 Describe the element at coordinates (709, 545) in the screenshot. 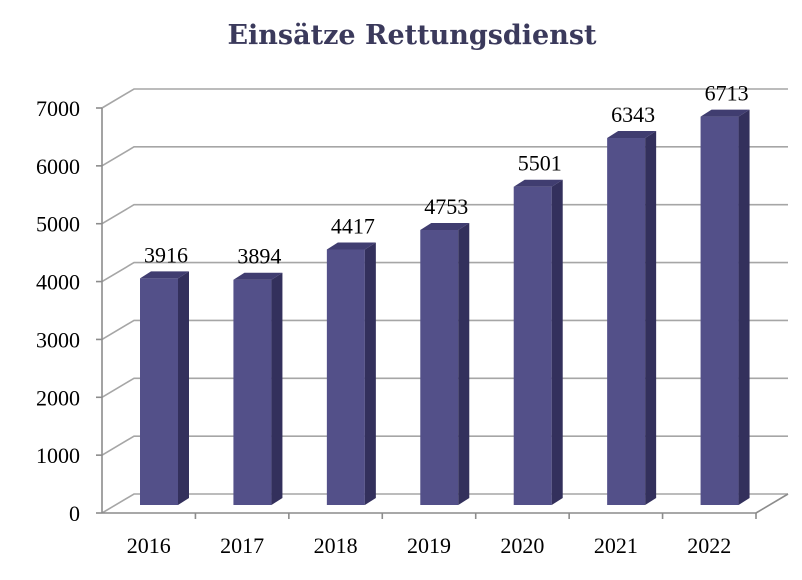

I see `x-tick-label: 2022` at that location.